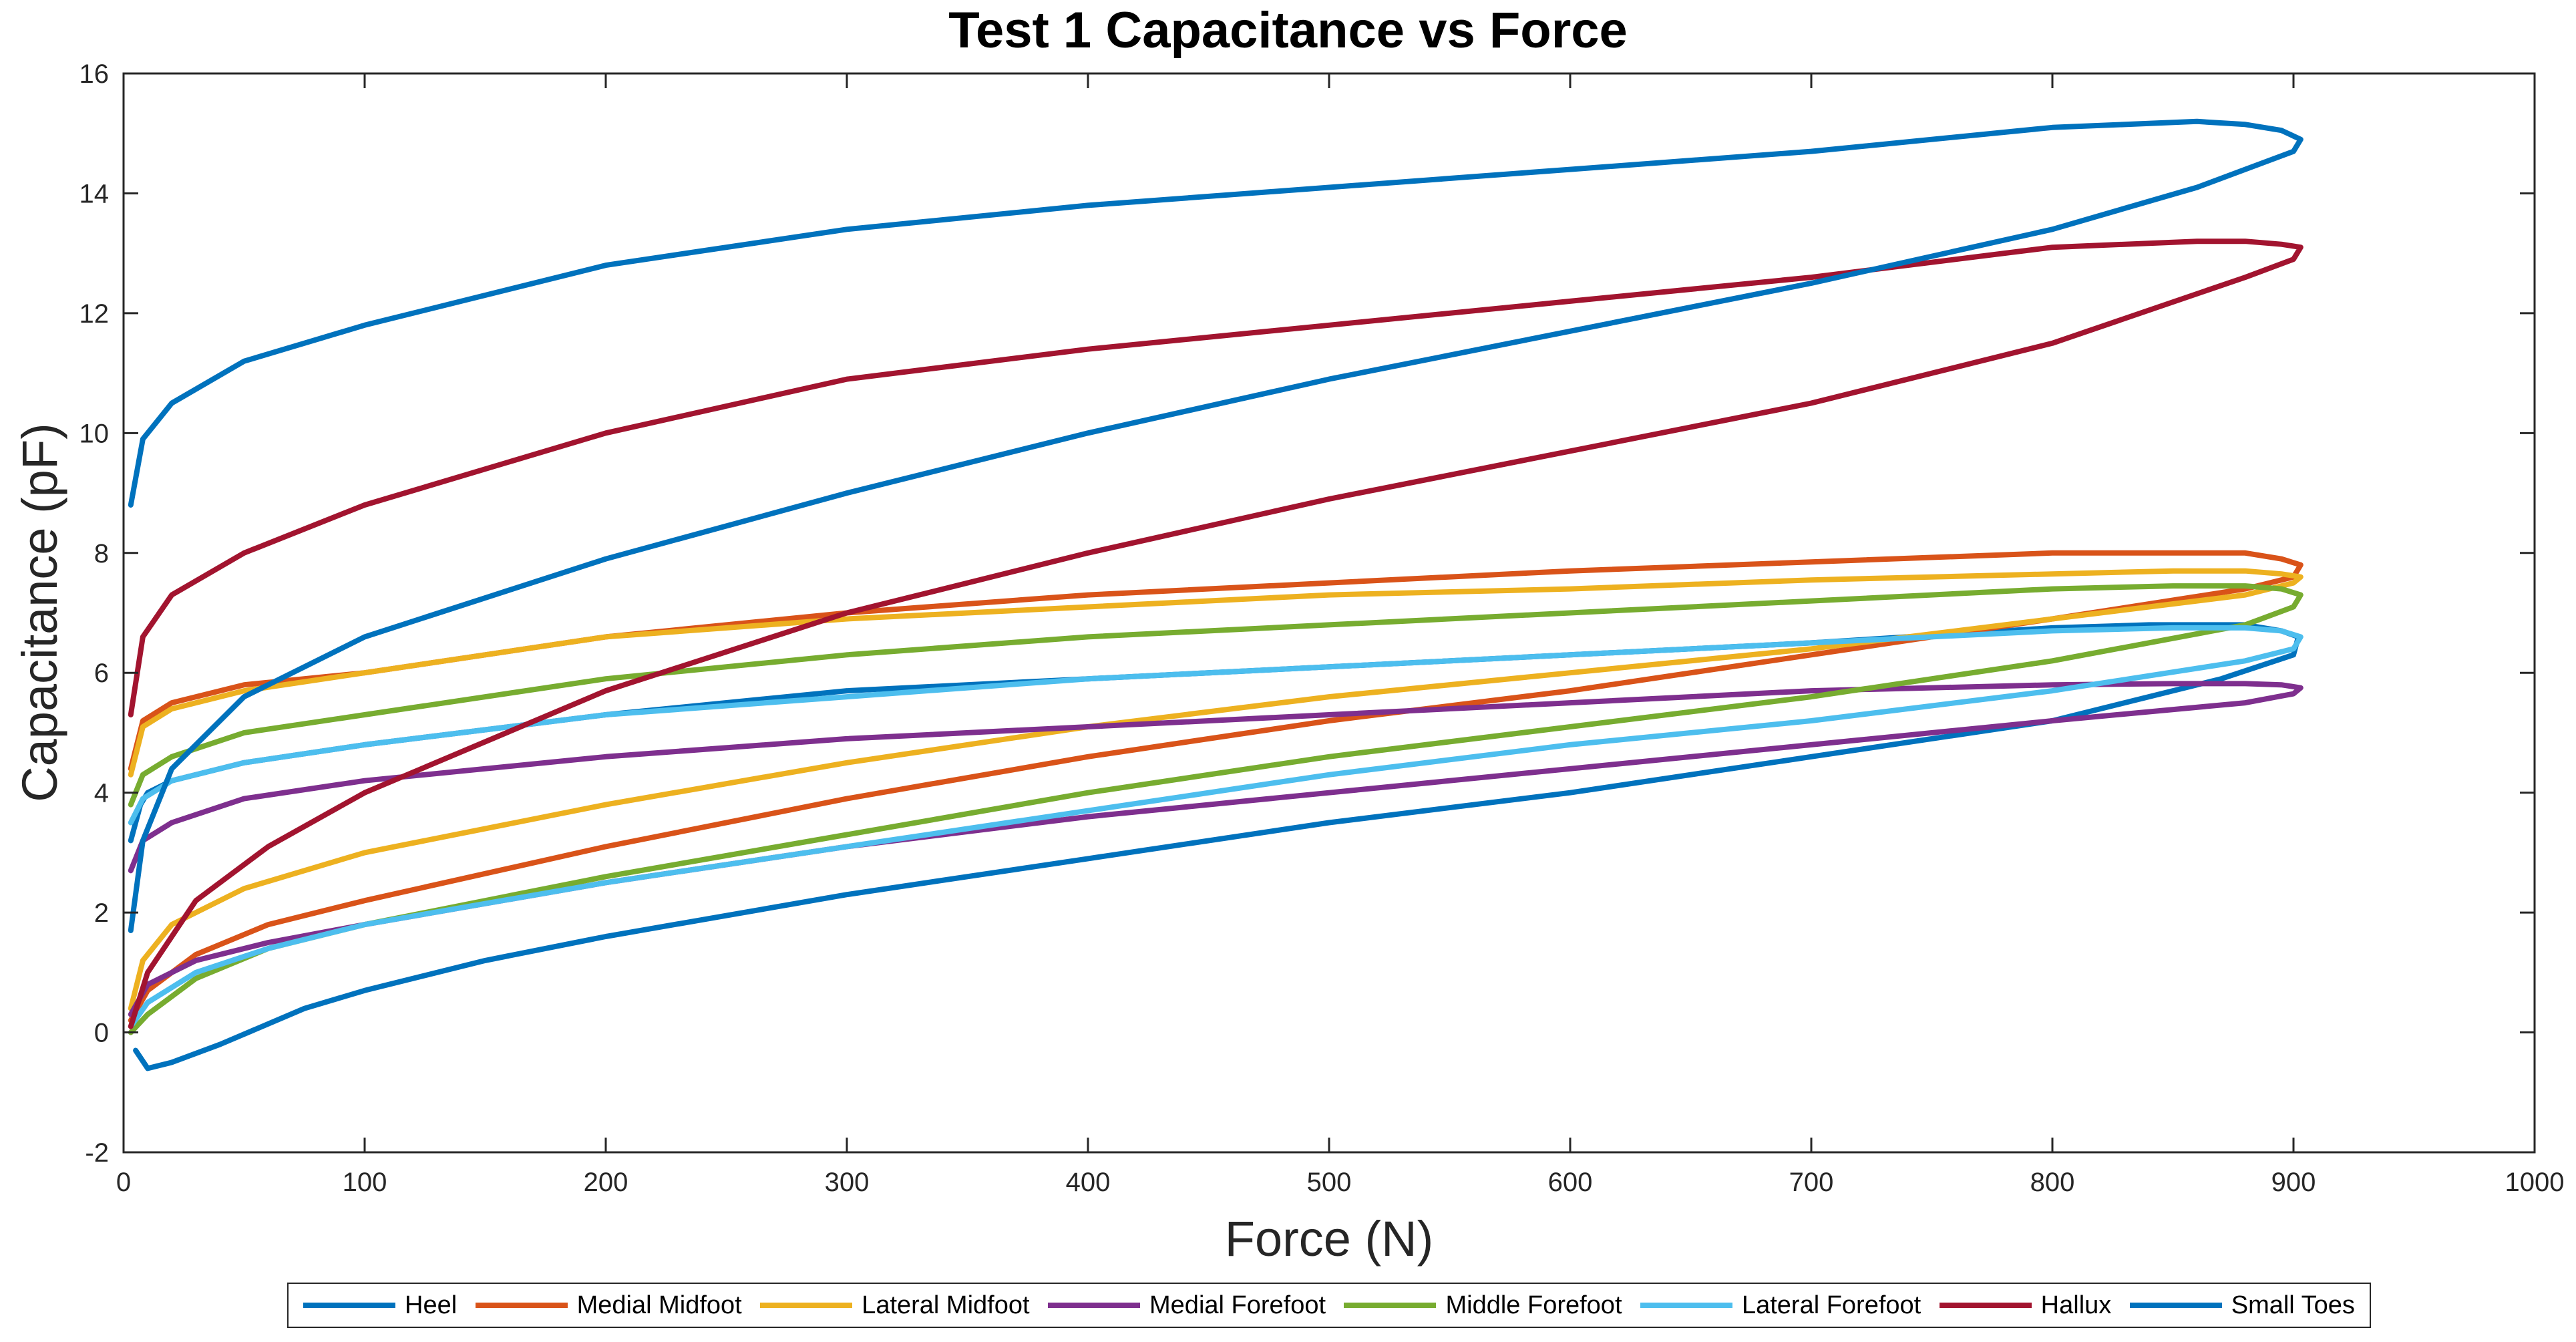  I want to click on legend-item: Hallux, so click(2026, 1305).